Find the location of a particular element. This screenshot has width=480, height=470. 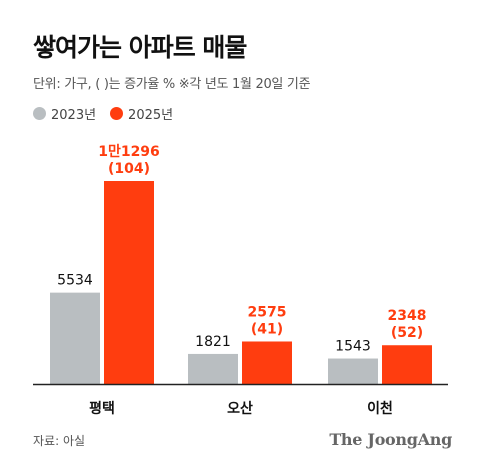

data-label-2025-0-1: (104) is located at coordinates (129, 169).